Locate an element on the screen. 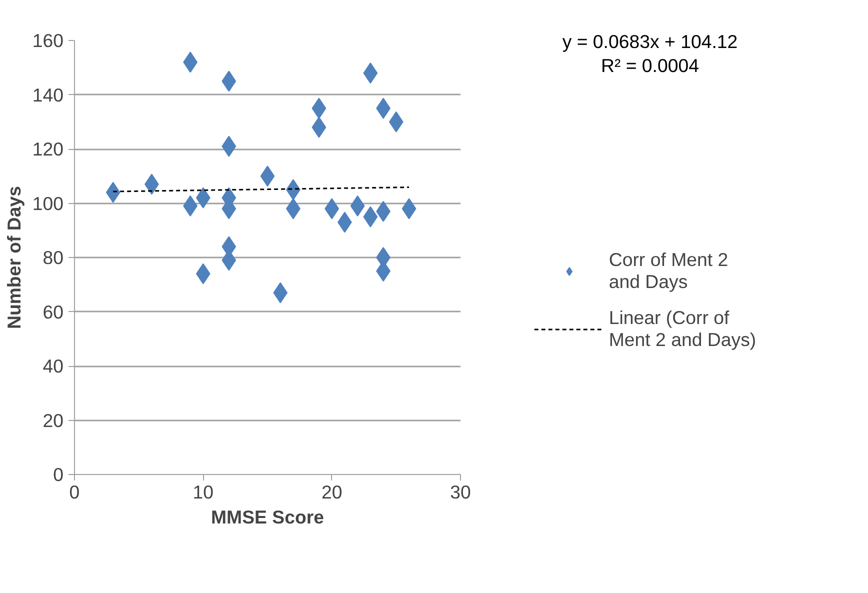 The width and height of the screenshot is (868, 593). y-tick-label: 60 is located at coordinates (53, 311).